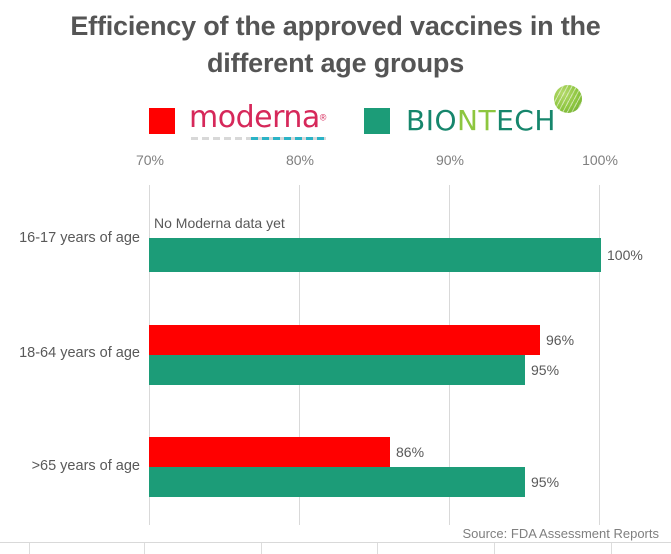 The image size is (671, 554). Describe the element at coordinates (410, 452) in the screenshot. I see `bar-value-moderna-over-65: 86%` at that location.